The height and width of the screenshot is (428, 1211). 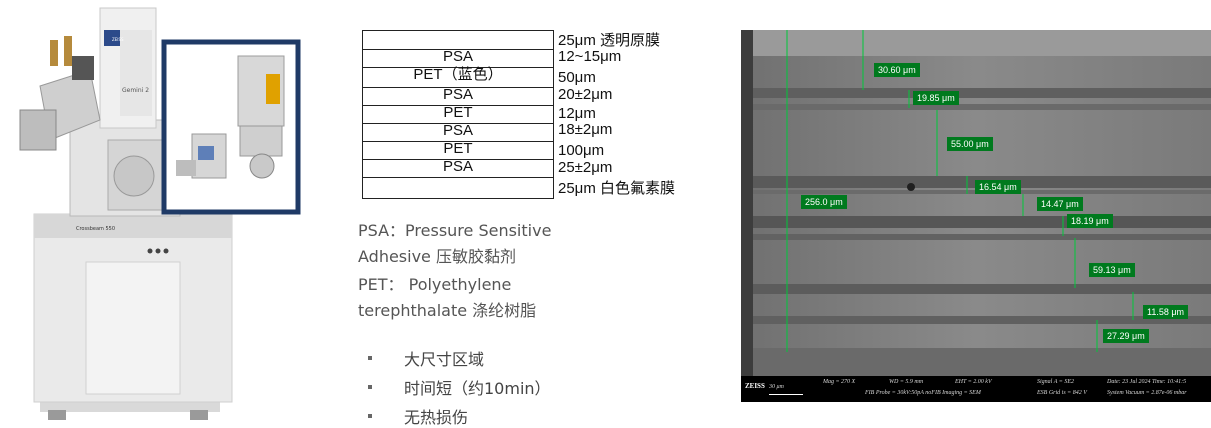 I want to click on scale-bar, so click(x=786, y=394).